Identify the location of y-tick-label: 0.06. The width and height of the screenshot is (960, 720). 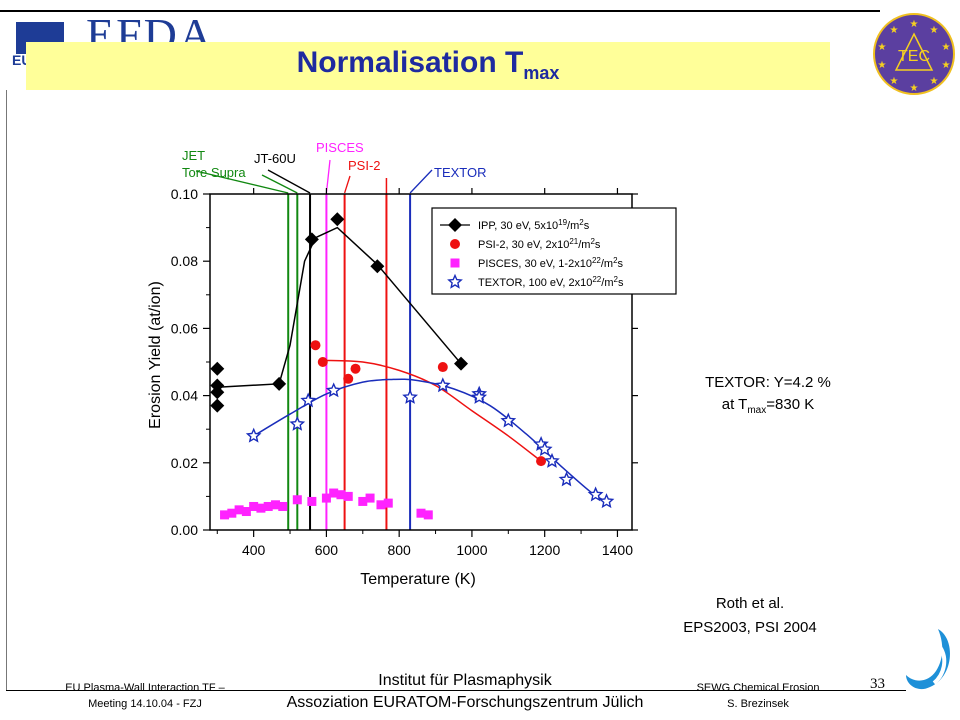
(184, 328).